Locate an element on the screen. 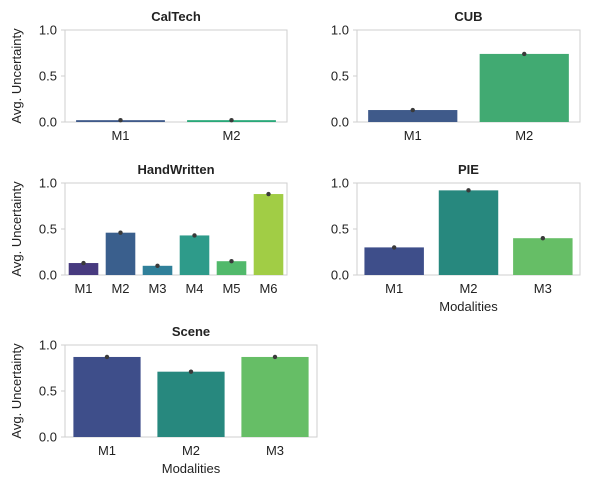  plot-frame is located at coordinates (176, 76).